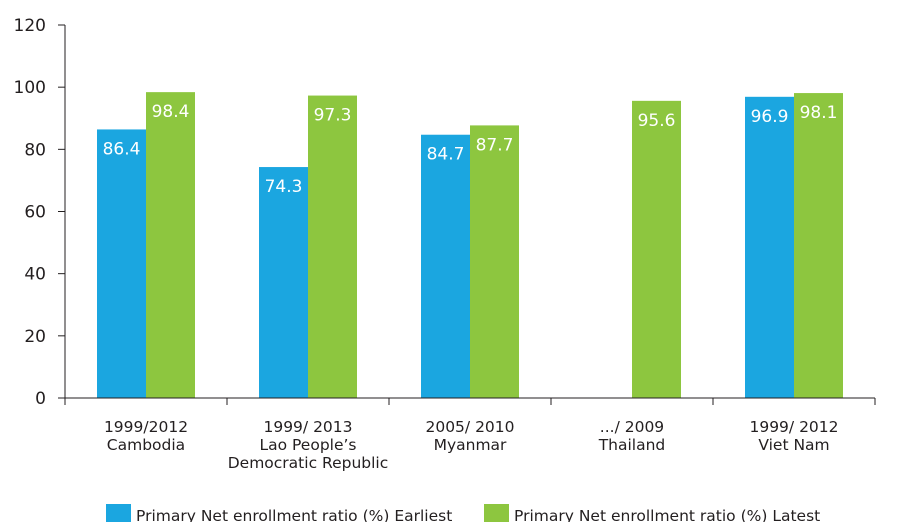 This screenshot has width=912, height=522. I want to click on x-category-label: Lao People’s, so click(307, 445).